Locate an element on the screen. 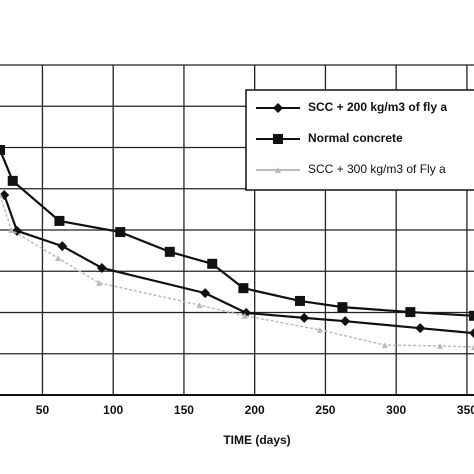 This screenshot has width=474, height=474. x-tick-label: 100 is located at coordinates (113, 410).